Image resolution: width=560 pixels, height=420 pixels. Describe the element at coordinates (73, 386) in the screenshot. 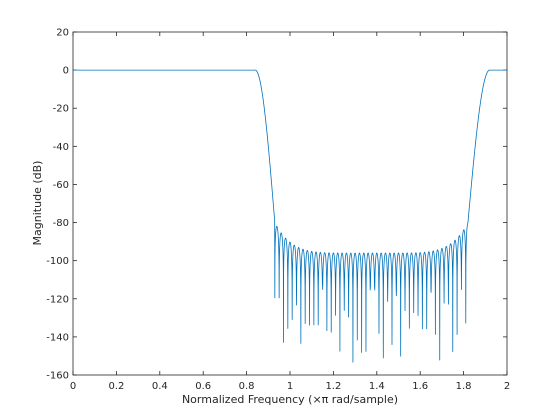

I see `x-tick-label: 0` at that location.